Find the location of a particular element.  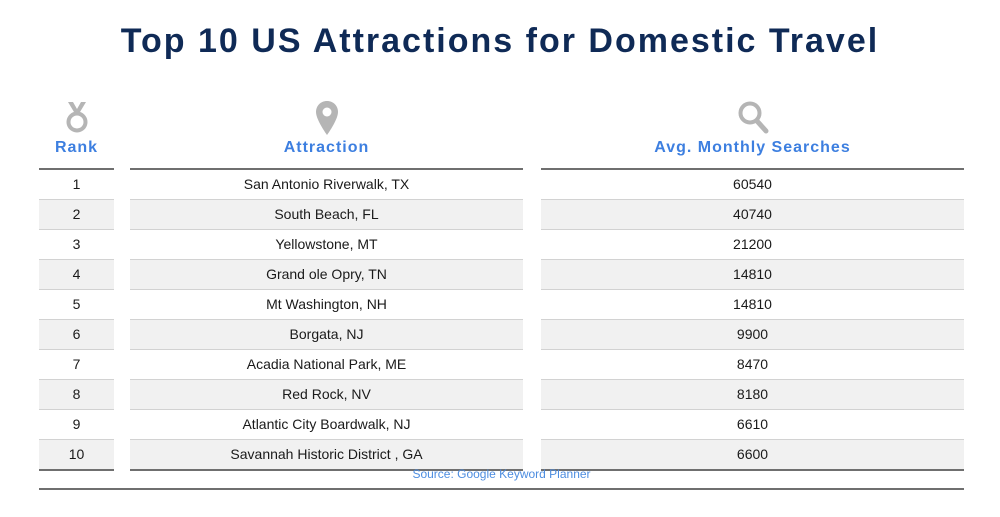

attraction-header: Attraction is located at coordinates (326, 133).